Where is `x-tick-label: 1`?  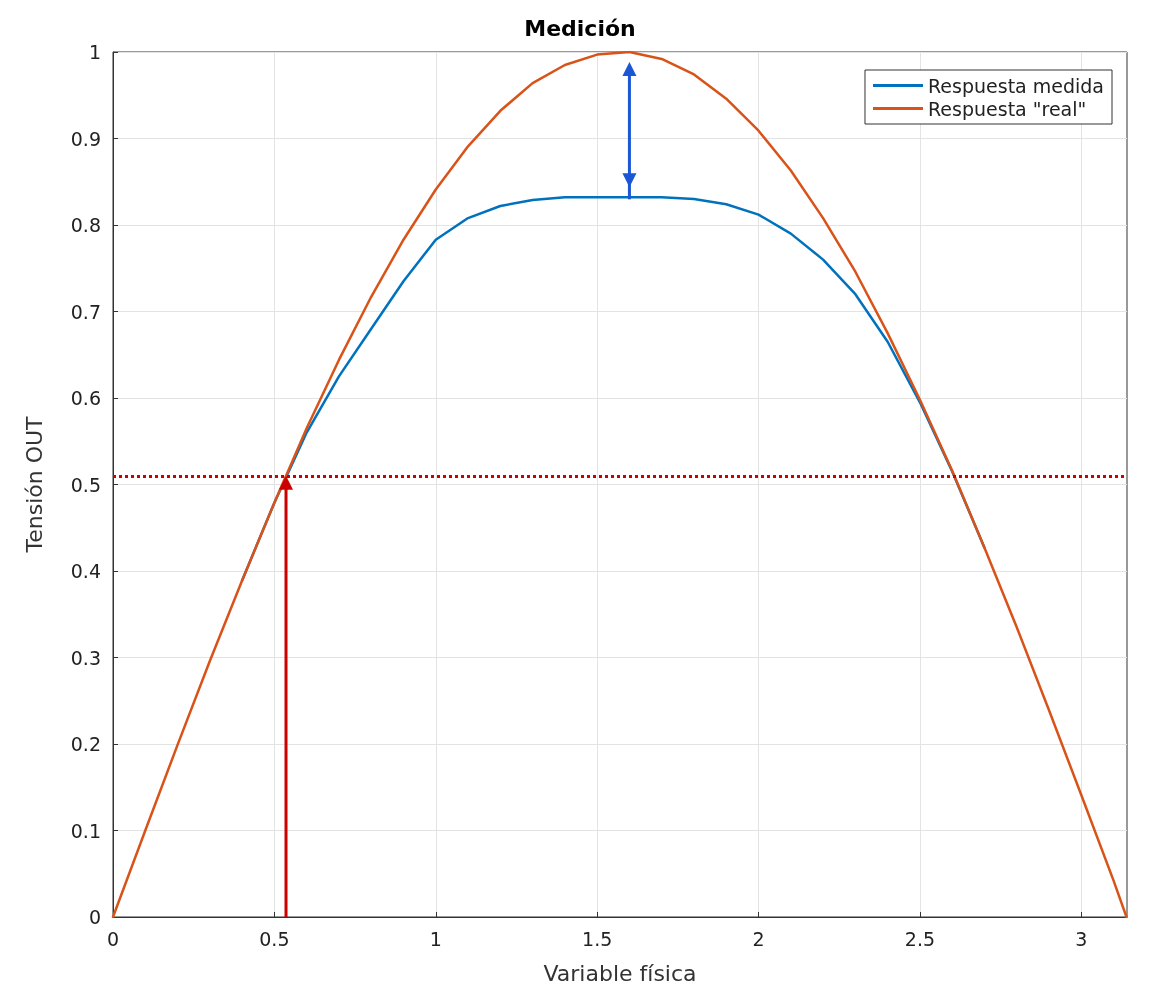 x-tick-label: 1 is located at coordinates (435, 938).